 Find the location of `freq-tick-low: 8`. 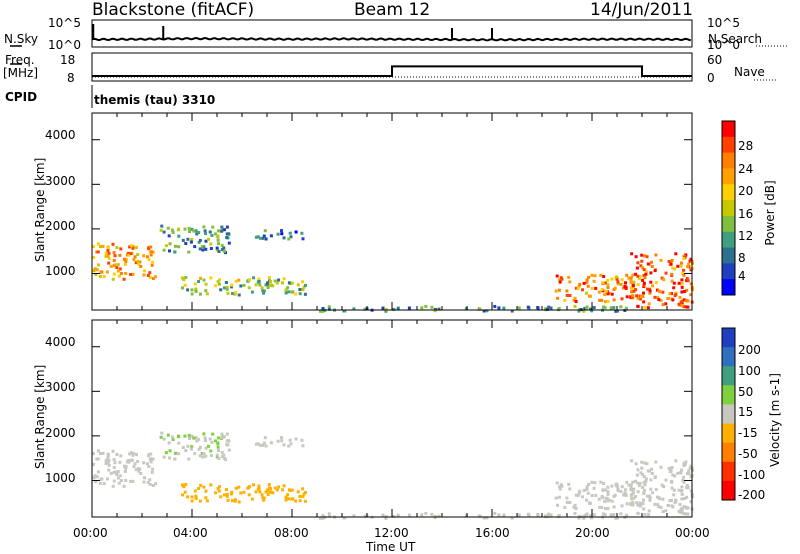

freq-tick-low: 8 is located at coordinates (71, 78).